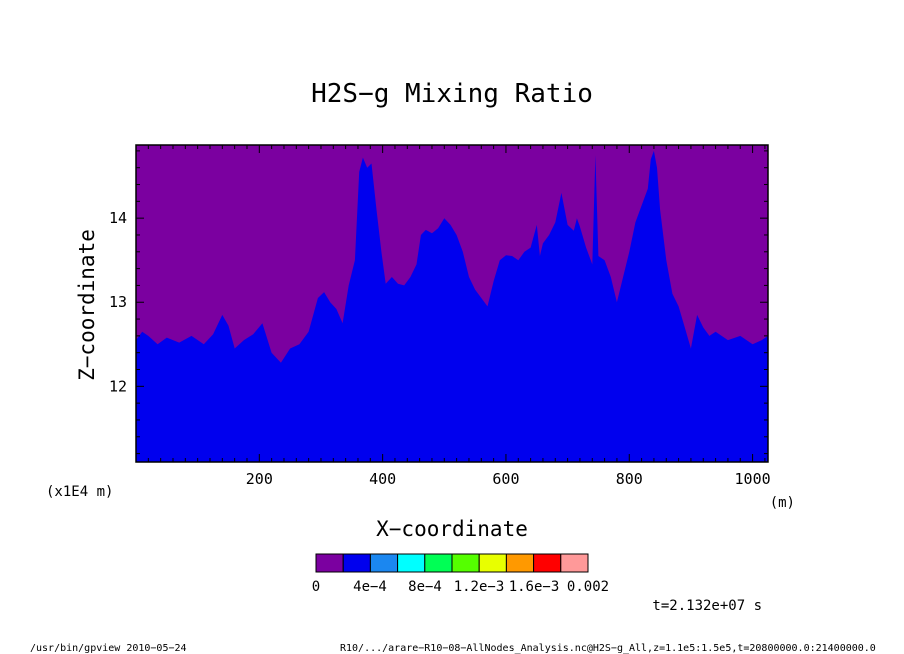 This screenshot has height=654, width=904. Describe the element at coordinates (118, 386) in the screenshot. I see `y-tick-label: 12` at that location.